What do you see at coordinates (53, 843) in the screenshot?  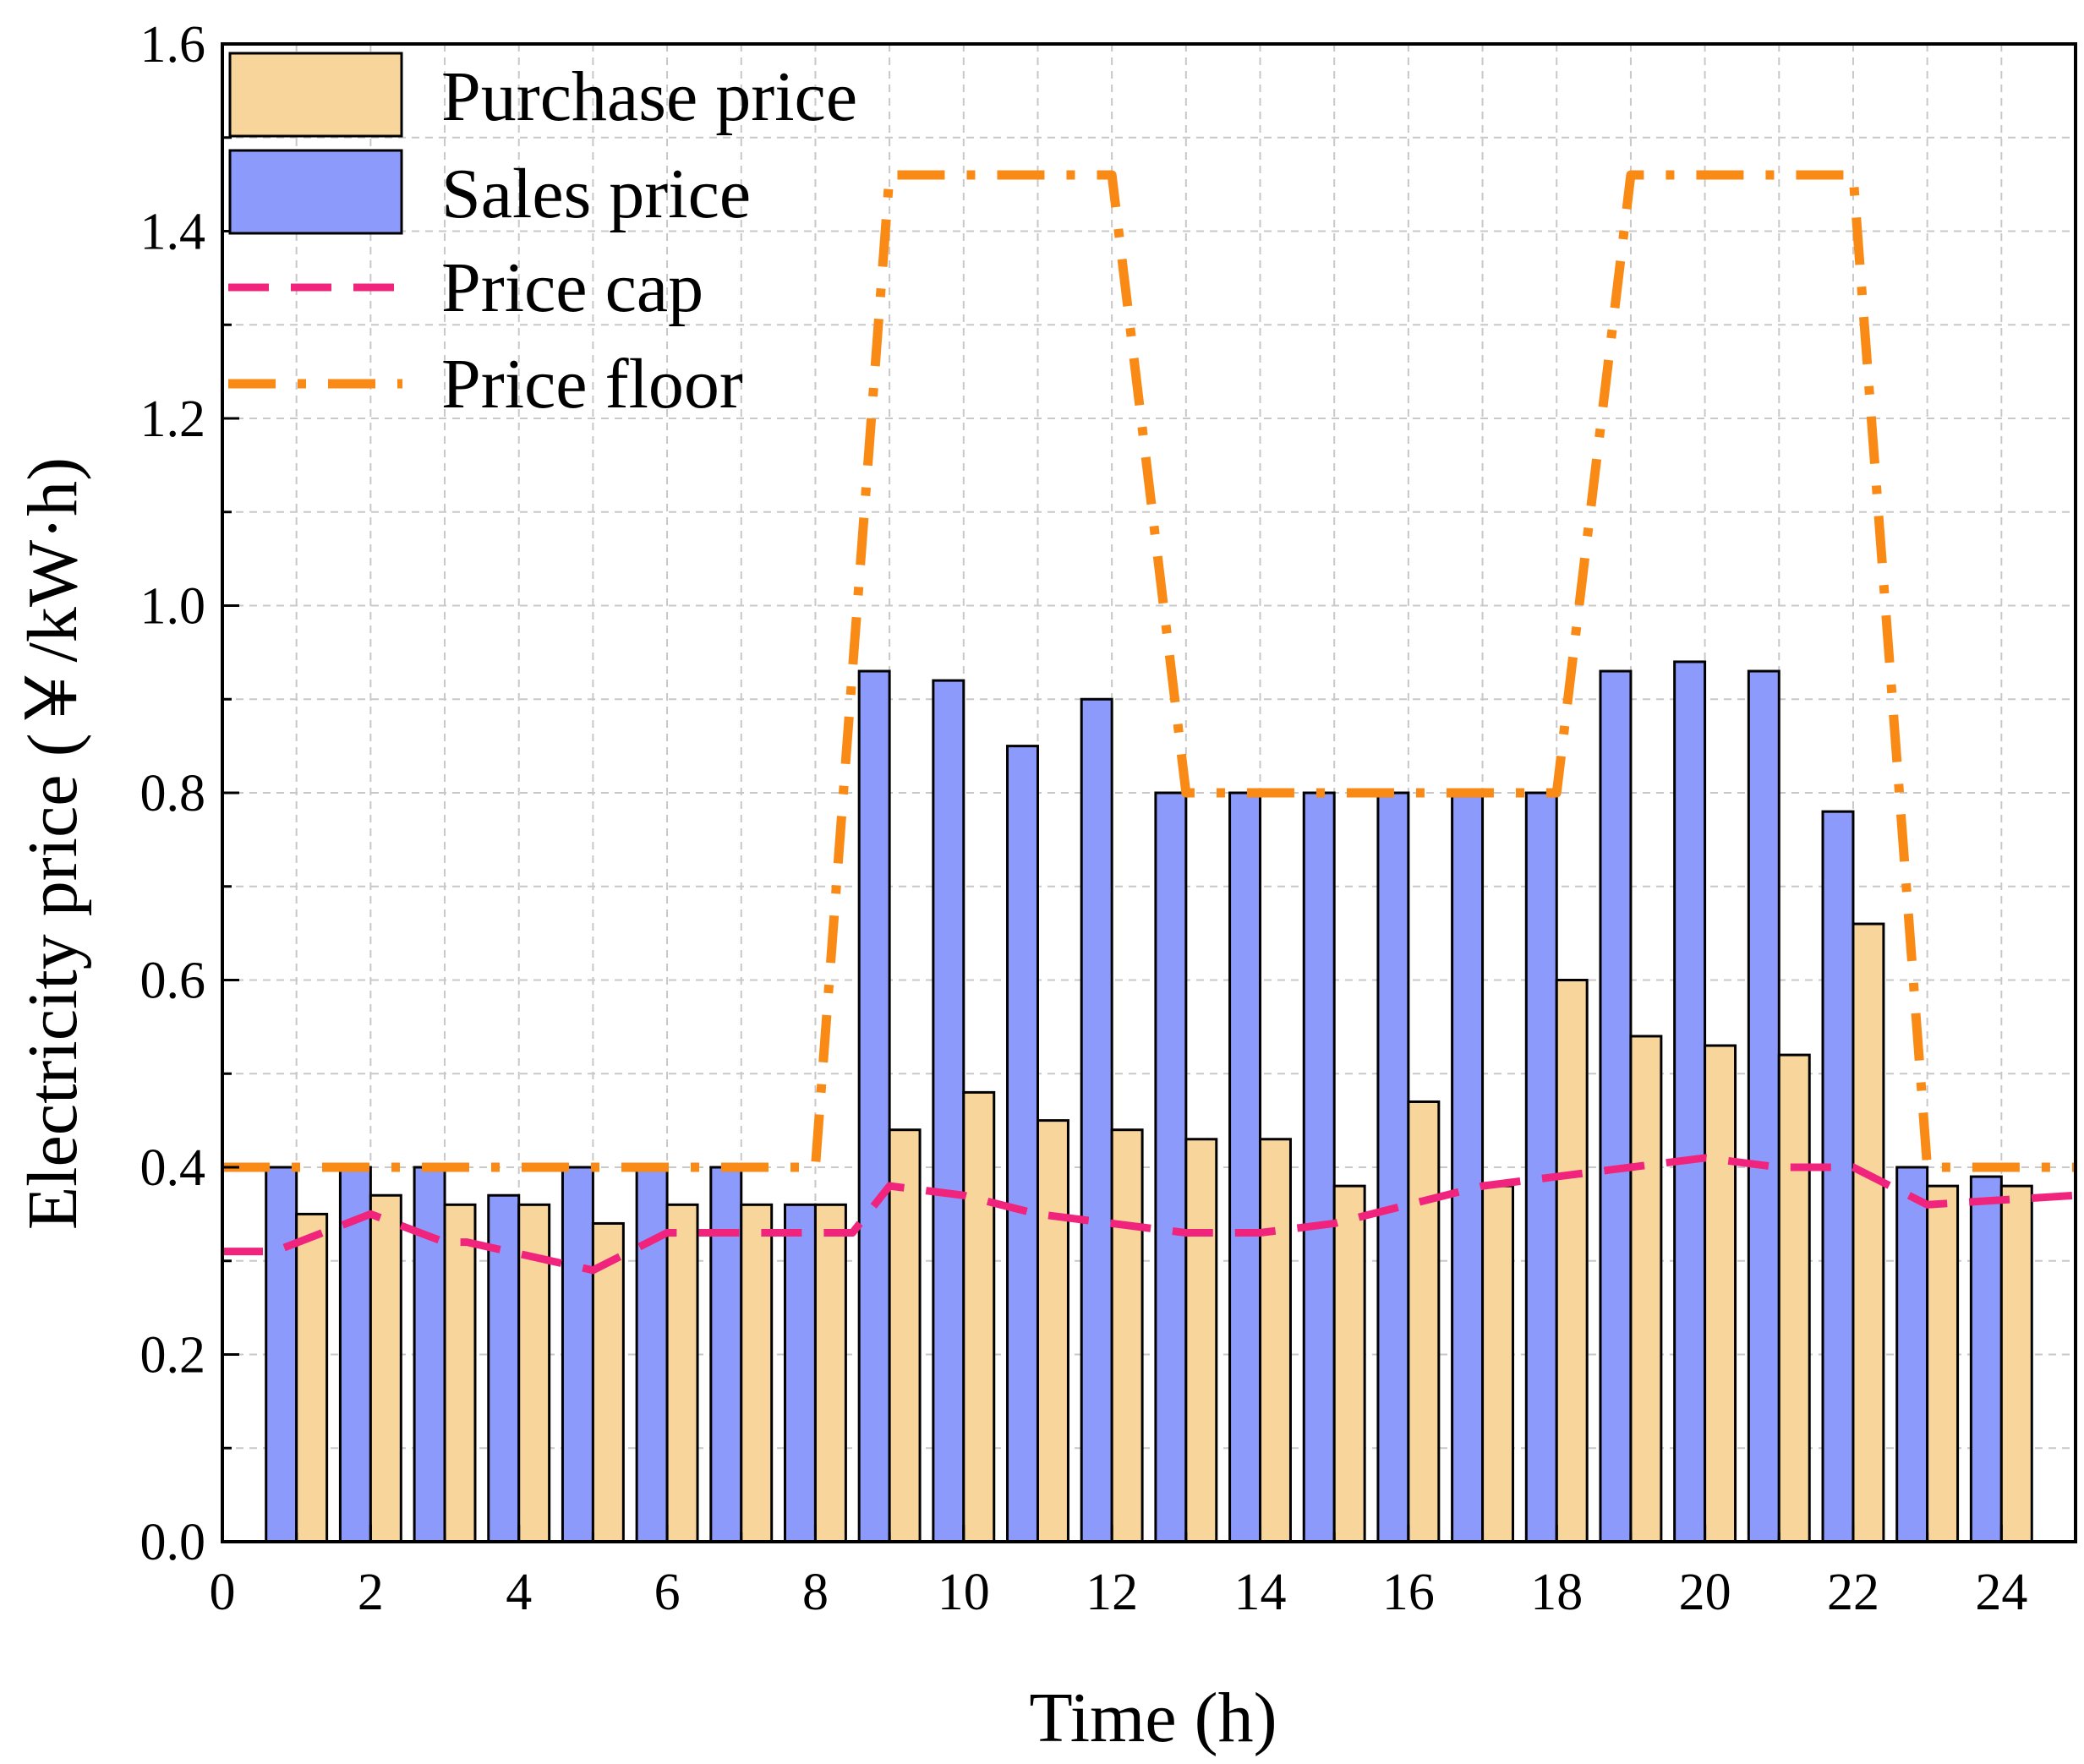 I see `y-axis-title: Electricity price (￥/kW·h)` at bounding box center [53, 843].